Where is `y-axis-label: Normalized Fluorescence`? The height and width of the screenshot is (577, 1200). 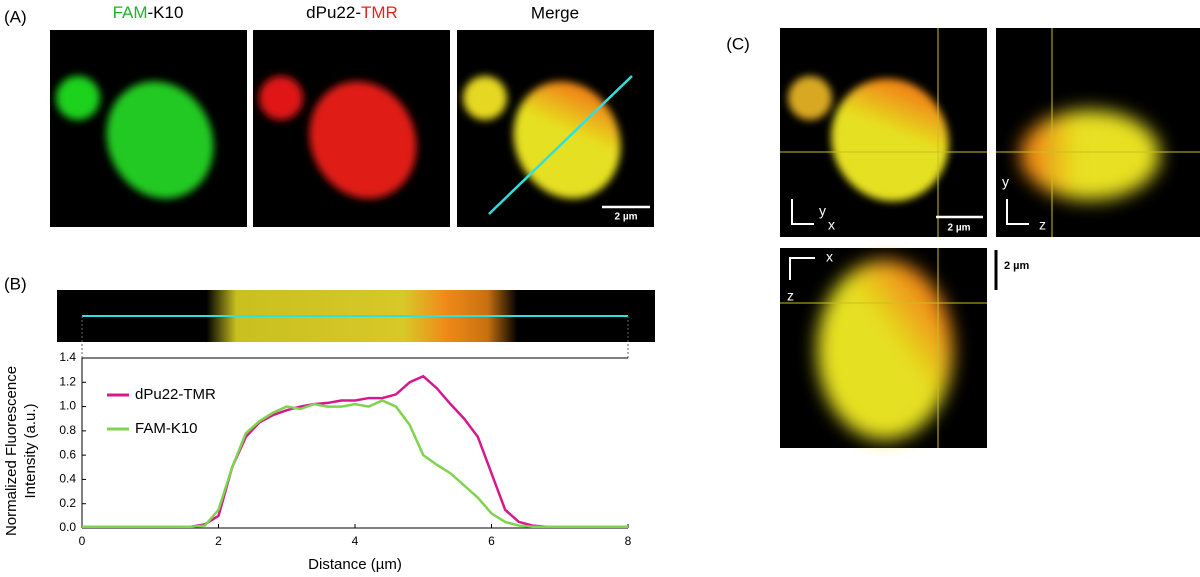 y-axis-label: Normalized Fluorescence is located at coordinates (11, 451).